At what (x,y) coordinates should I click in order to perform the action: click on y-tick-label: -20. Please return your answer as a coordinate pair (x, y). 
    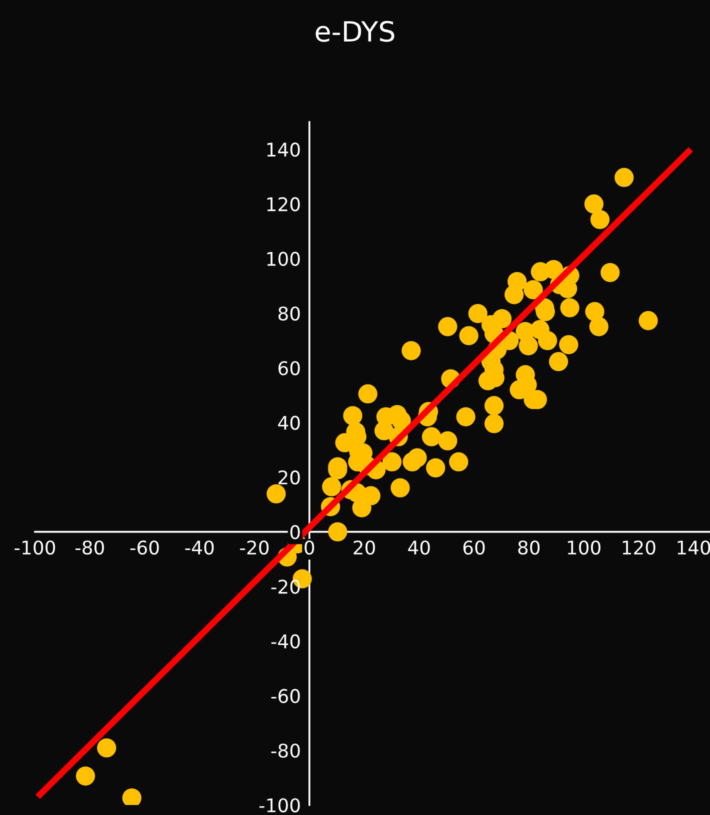
    Looking at the image, I should click on (285, 587).